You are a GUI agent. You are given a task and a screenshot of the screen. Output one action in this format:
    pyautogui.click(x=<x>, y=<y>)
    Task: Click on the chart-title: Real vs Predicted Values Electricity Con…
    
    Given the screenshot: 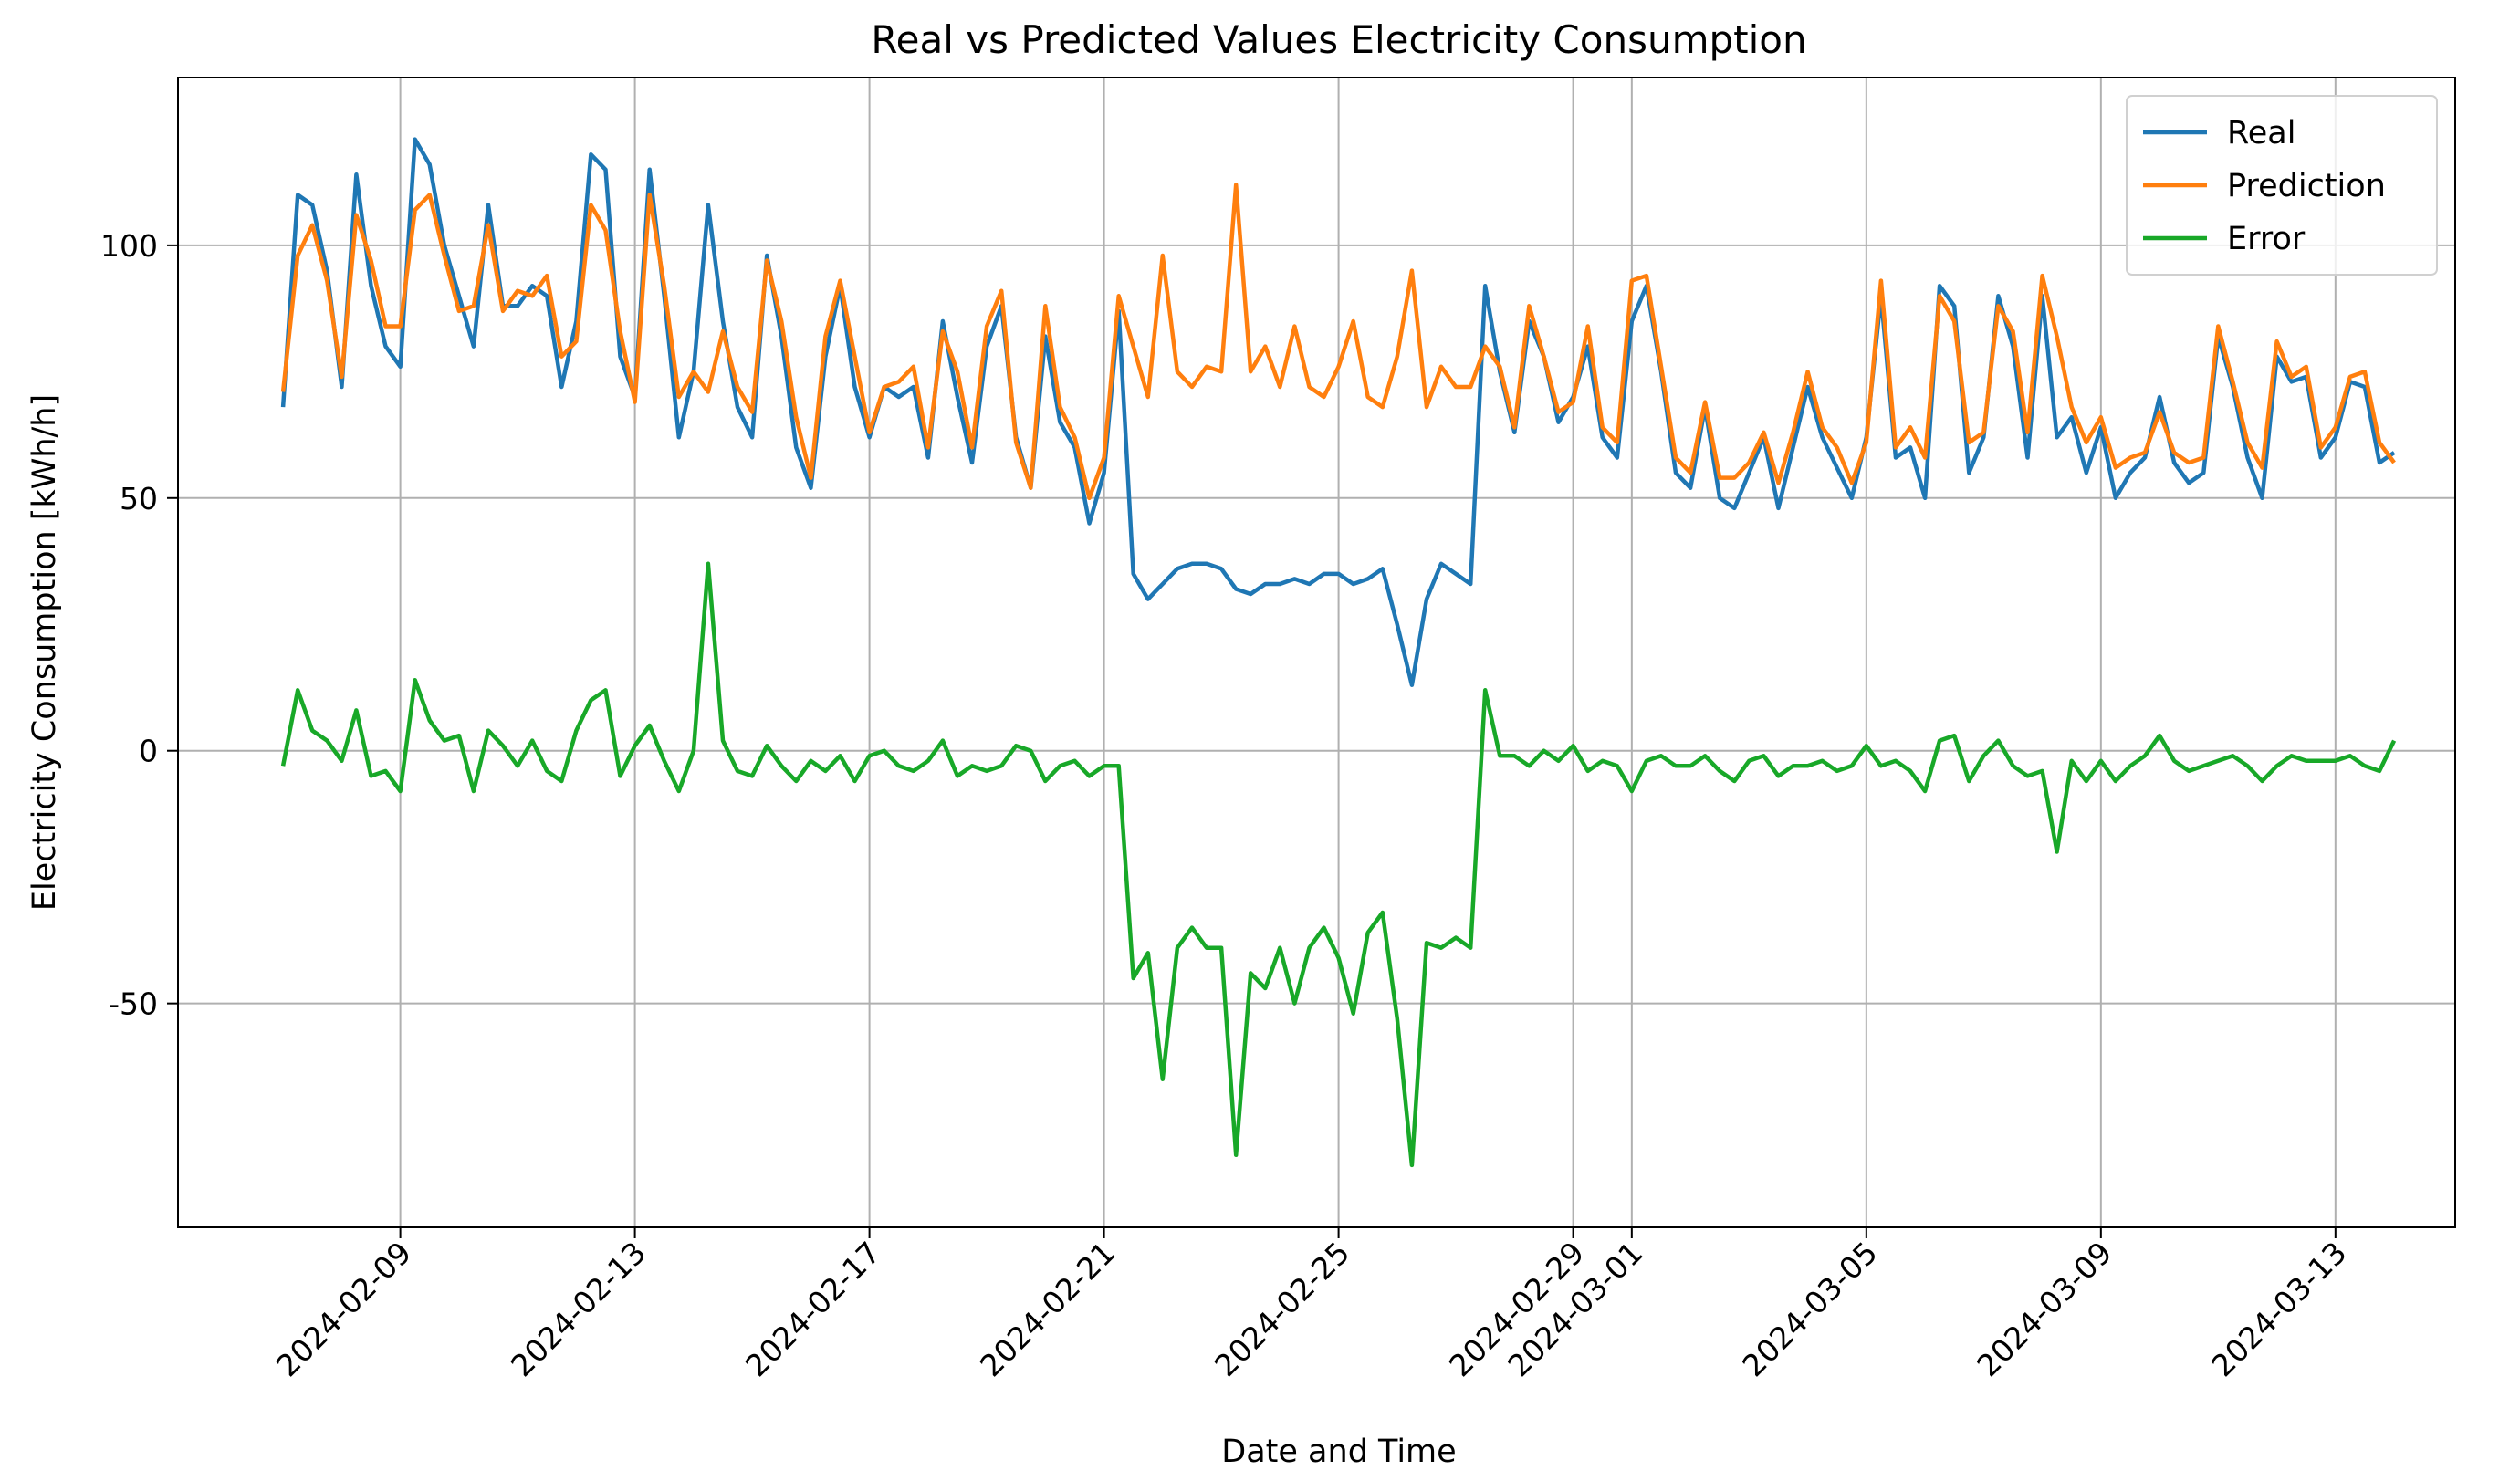 What is the action you would take?
    pyautogui.click(x=1338, y=39)
    